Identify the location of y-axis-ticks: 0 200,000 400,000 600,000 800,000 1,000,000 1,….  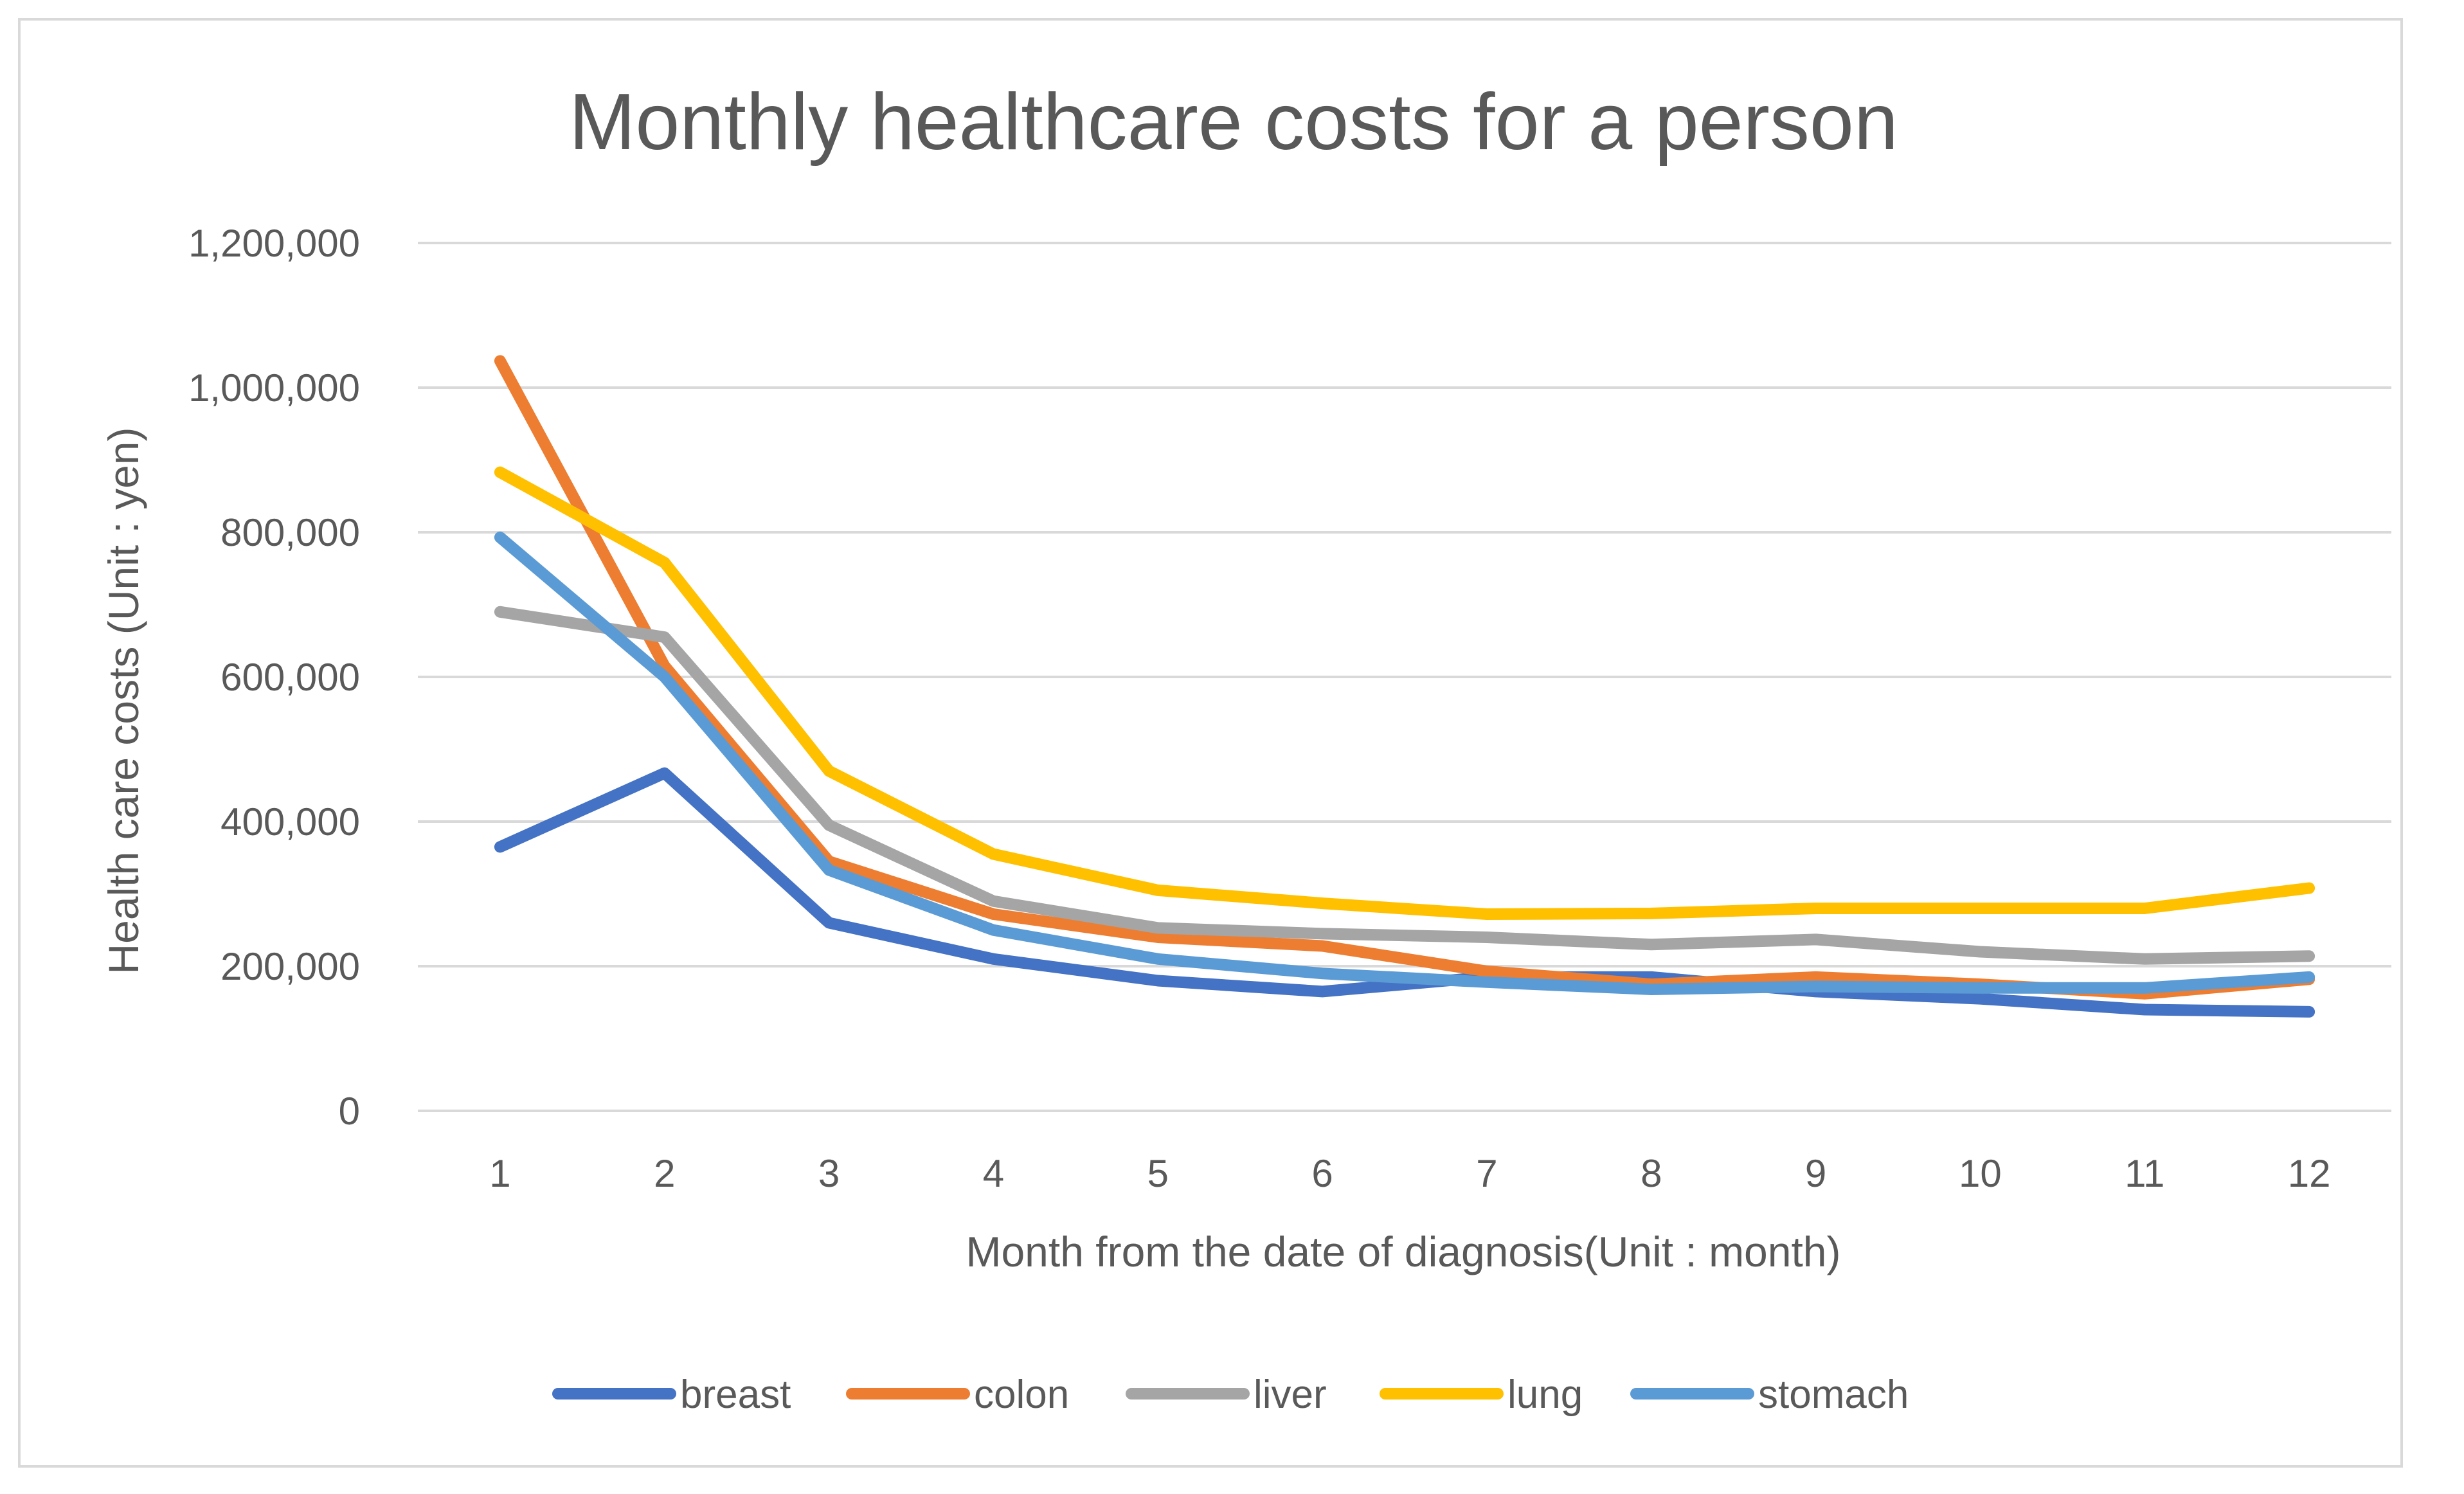
(274, 678).